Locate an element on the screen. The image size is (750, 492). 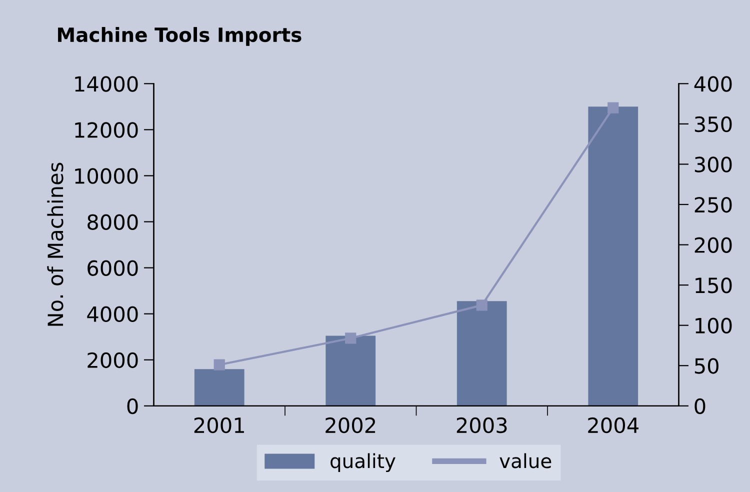
y2-tick-label: 50 is located at coordinates (706, 366).